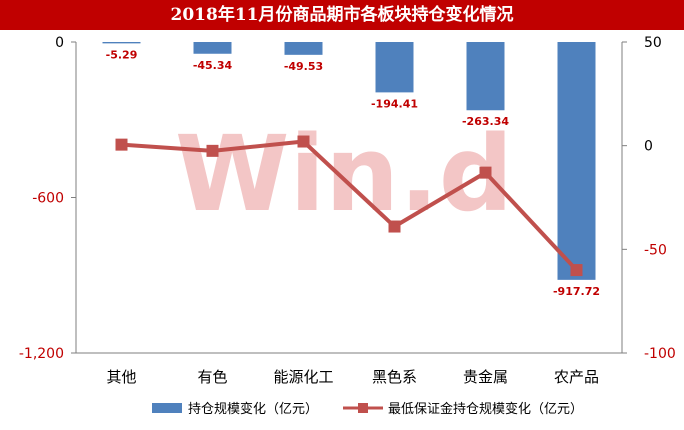  I want to click on left-axis-tick-label: 0, so click(59, 43).